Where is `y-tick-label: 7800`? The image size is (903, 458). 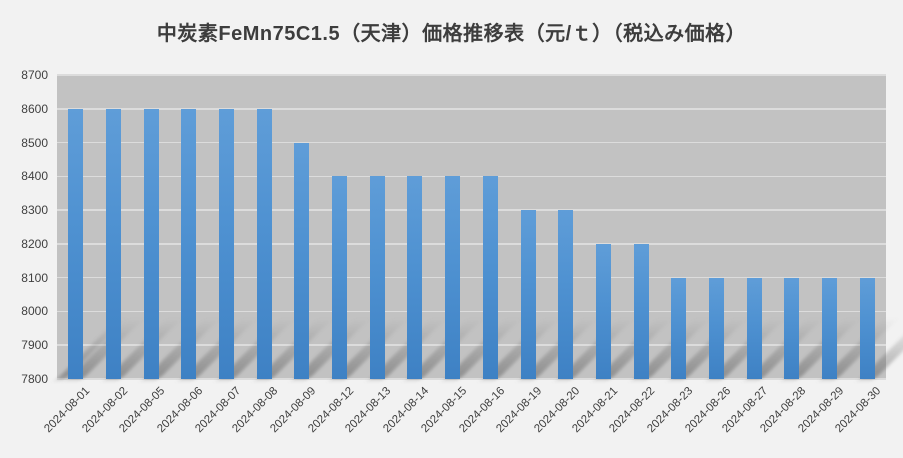 y-tick-label: 7800 is located at coordinates (34, 379).